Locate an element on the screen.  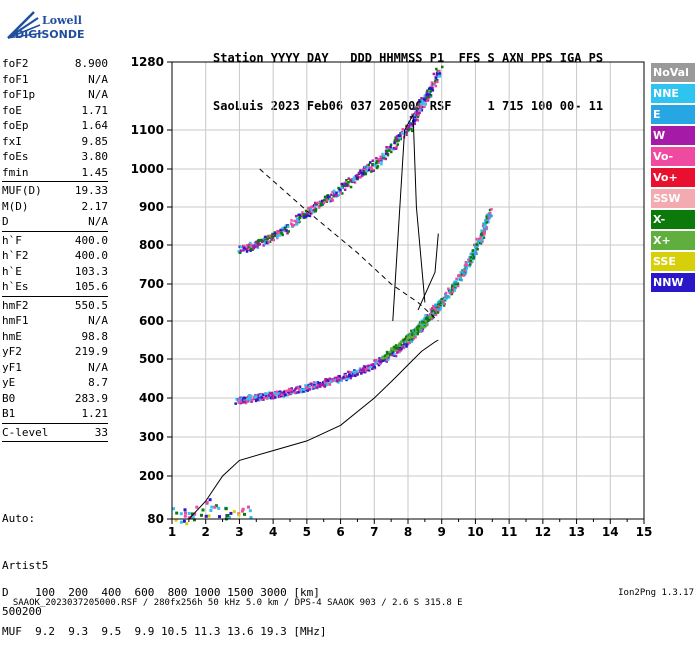
y-tick-label: 700 is located at coordinates (151, 284).